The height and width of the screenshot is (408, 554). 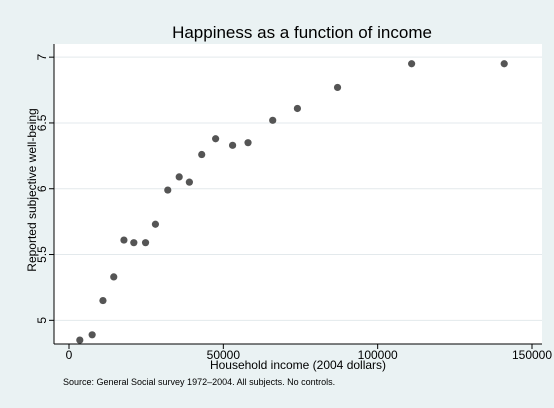 What do you see at coordinates (69, 355) in the screenshot?
I see `x-tick-label: 0` at bounding box center [69, 355].